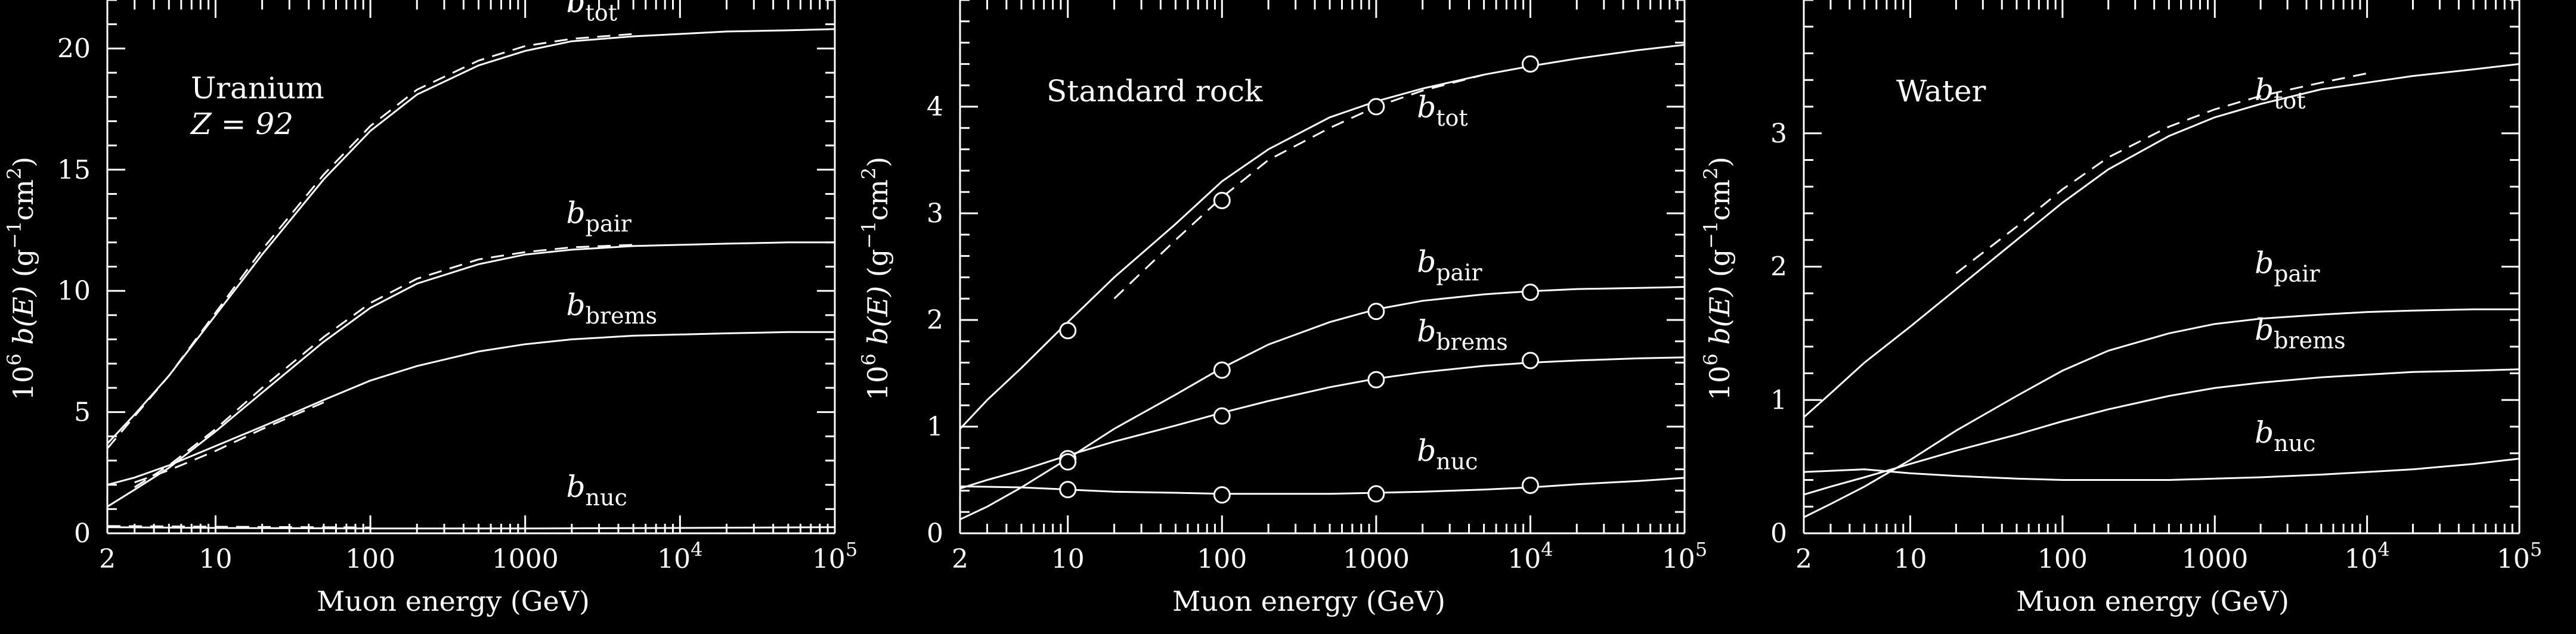 This screenshot has height=634, width=2576. What do you see at coordinates (1941, 91) in the screenshot?
I see `panel-title: Water` at bounding box center [1941, 91].